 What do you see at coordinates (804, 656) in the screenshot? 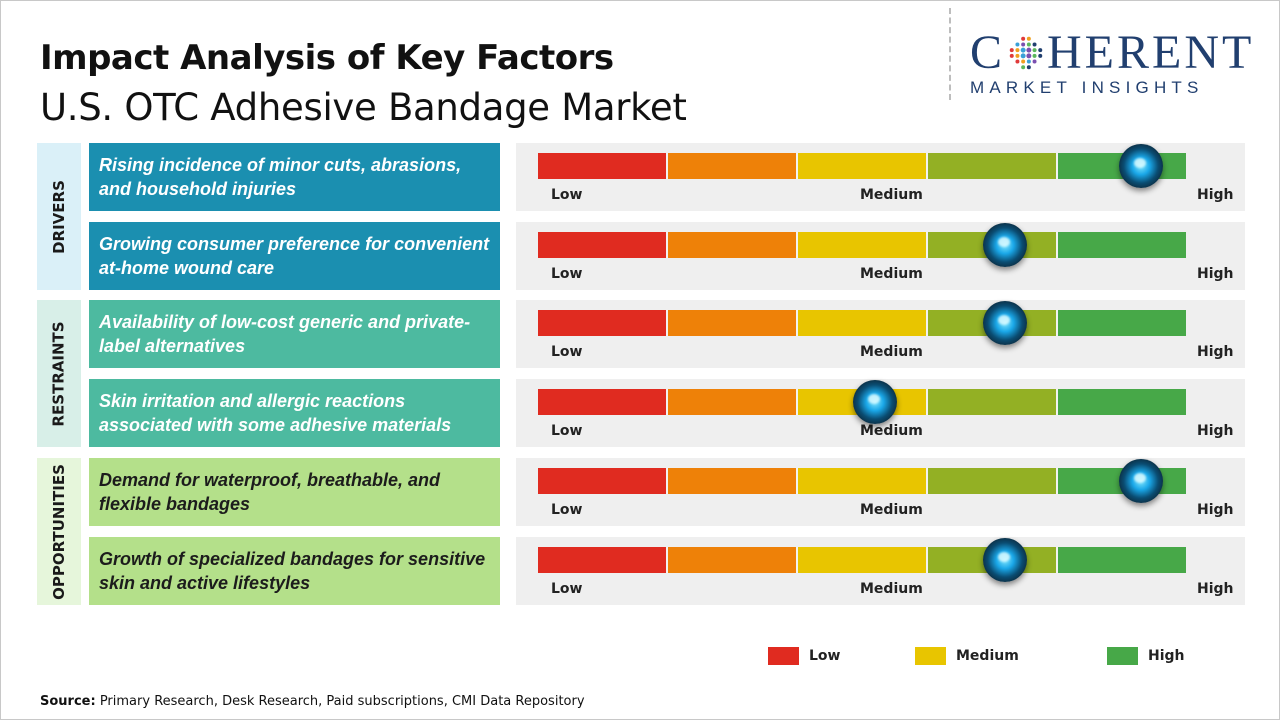
I see `legend-item-low: Low` at bounding box center [804, 656].